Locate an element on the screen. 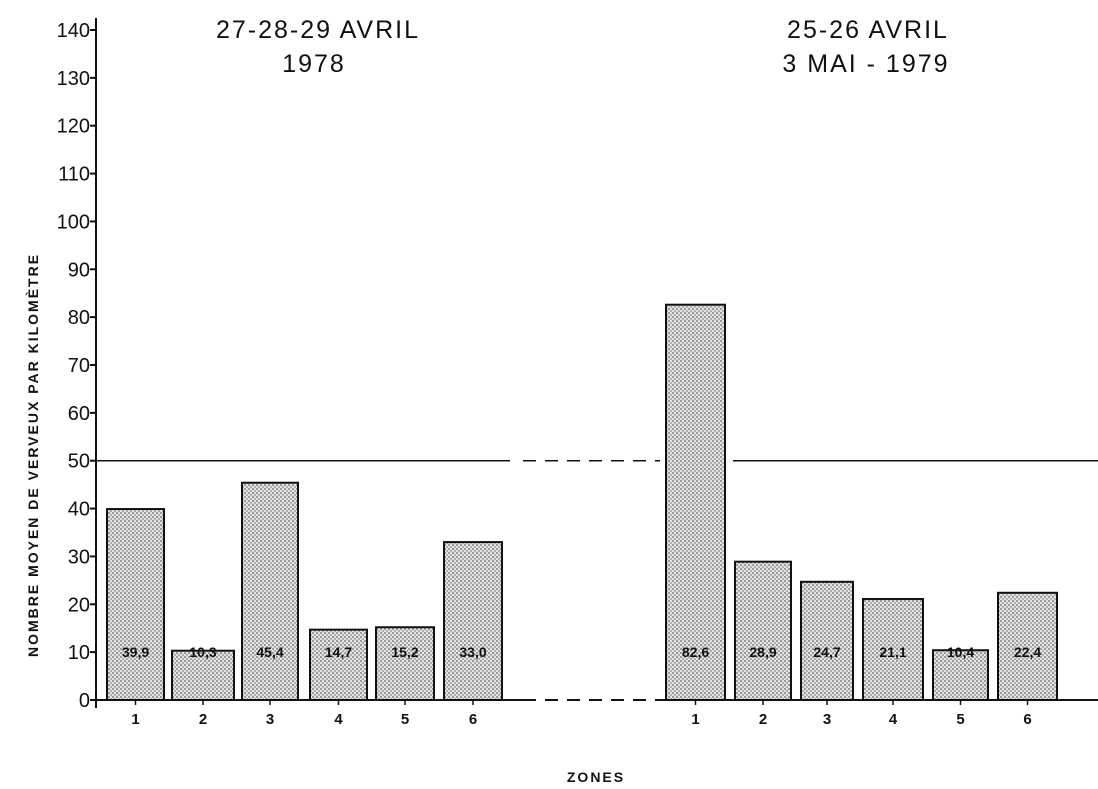 The image size is (1098, 789). y-tick-label: 120 is located at coordinates (73, 127).